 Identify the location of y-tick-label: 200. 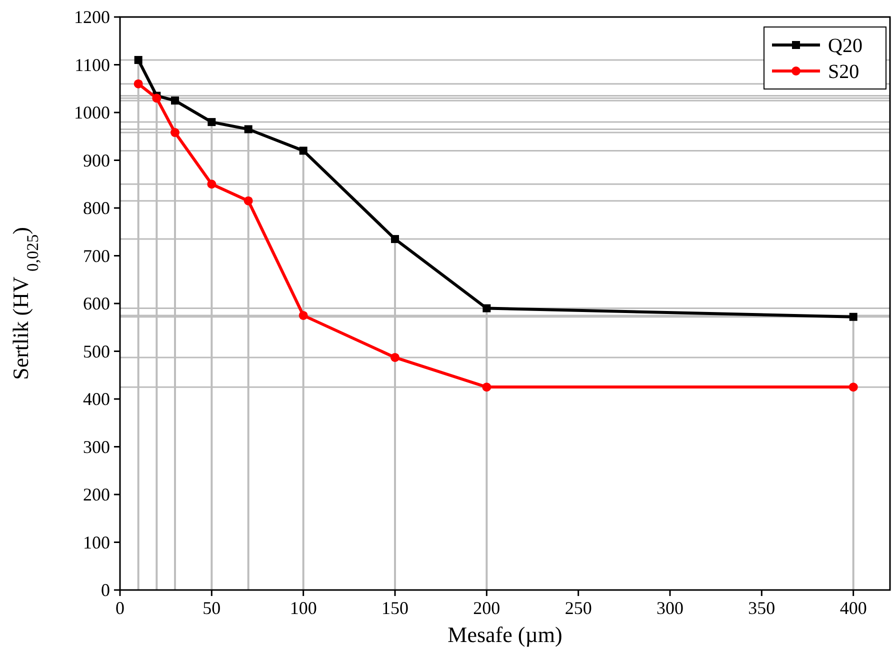
(96, 494).